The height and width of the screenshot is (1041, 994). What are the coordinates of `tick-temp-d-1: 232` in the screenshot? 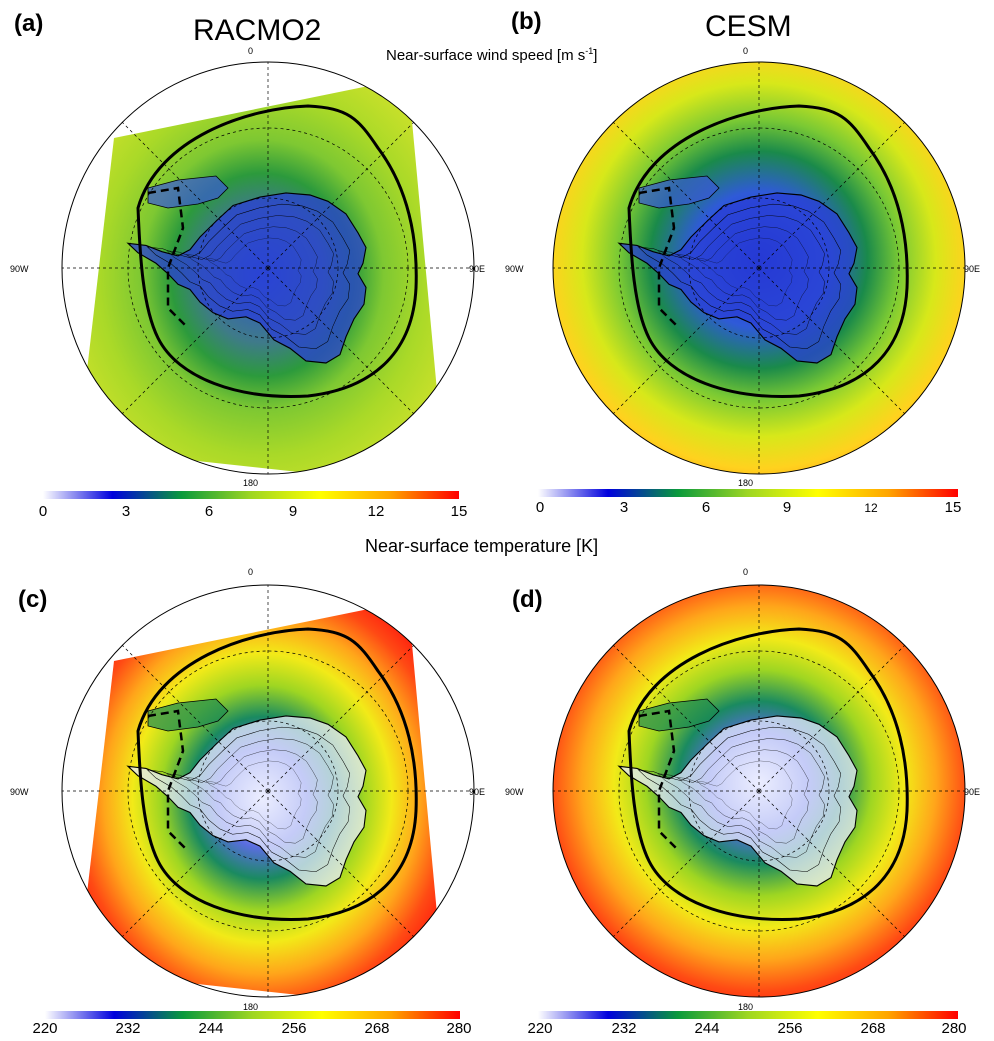 It's located at (624, 1028).